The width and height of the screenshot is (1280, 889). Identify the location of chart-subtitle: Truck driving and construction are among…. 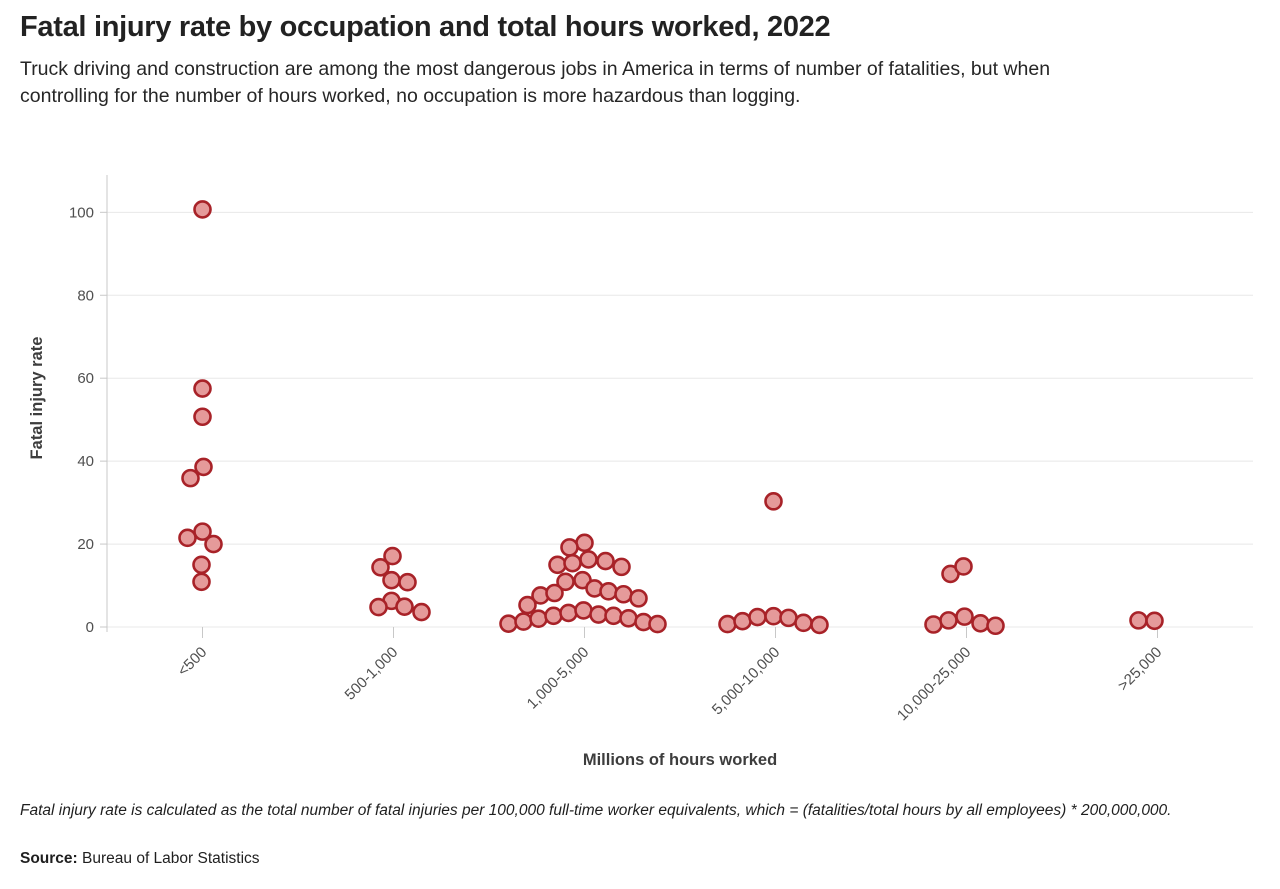
(535, 82).